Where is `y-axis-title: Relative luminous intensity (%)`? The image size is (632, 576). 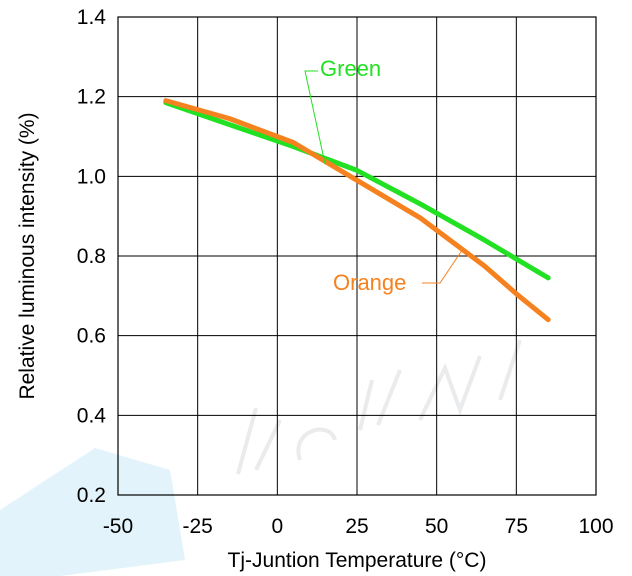
y-axis-title: Relative luminous intensity (%) is located at coordinates (27, 255).